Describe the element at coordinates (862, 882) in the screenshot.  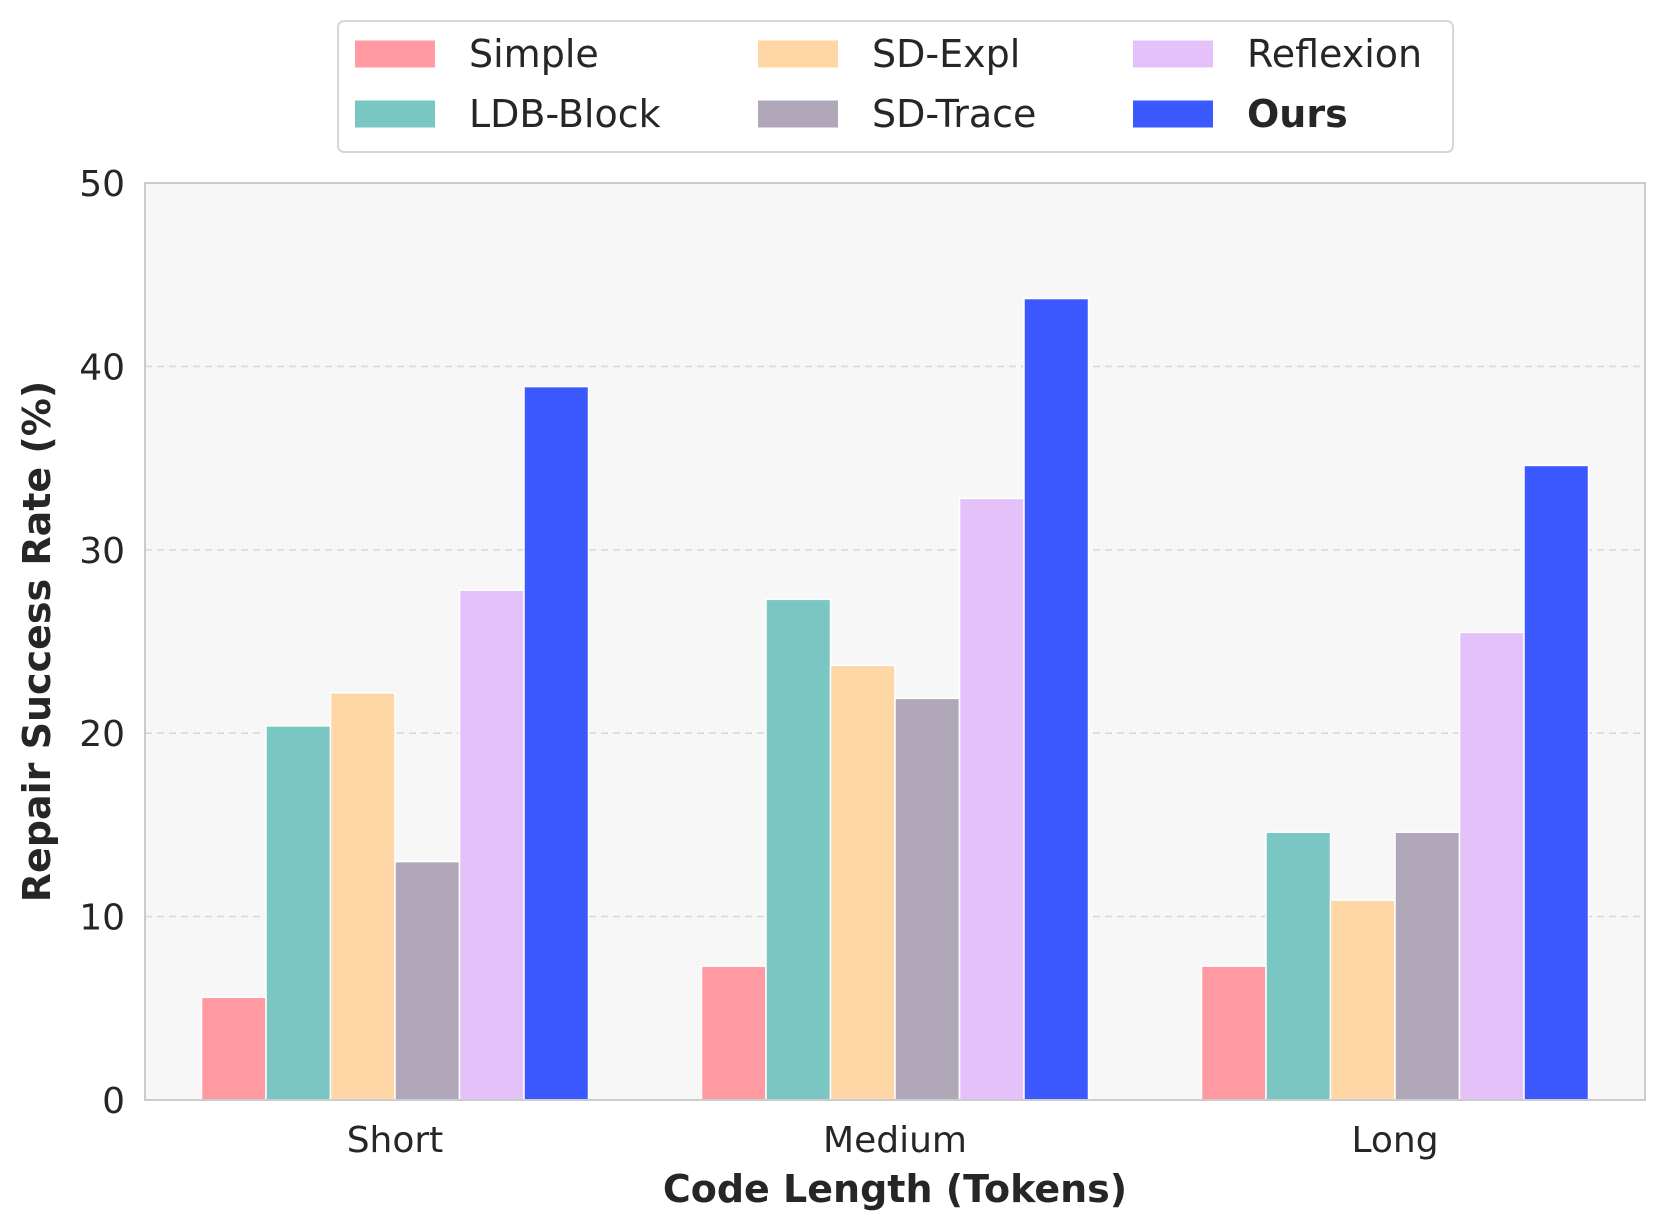
I see `bar-sd-expl-medium` at that location.